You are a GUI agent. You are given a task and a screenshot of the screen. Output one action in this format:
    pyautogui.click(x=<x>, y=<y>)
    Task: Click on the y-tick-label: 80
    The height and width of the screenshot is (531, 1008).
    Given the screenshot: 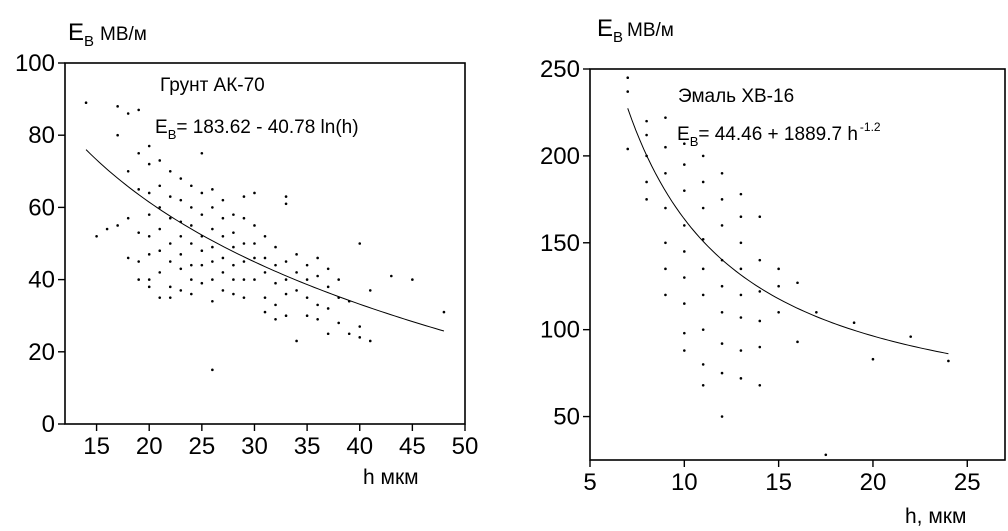 What is the action you would take?
    pyautogui.click(x=41, y=135)
    